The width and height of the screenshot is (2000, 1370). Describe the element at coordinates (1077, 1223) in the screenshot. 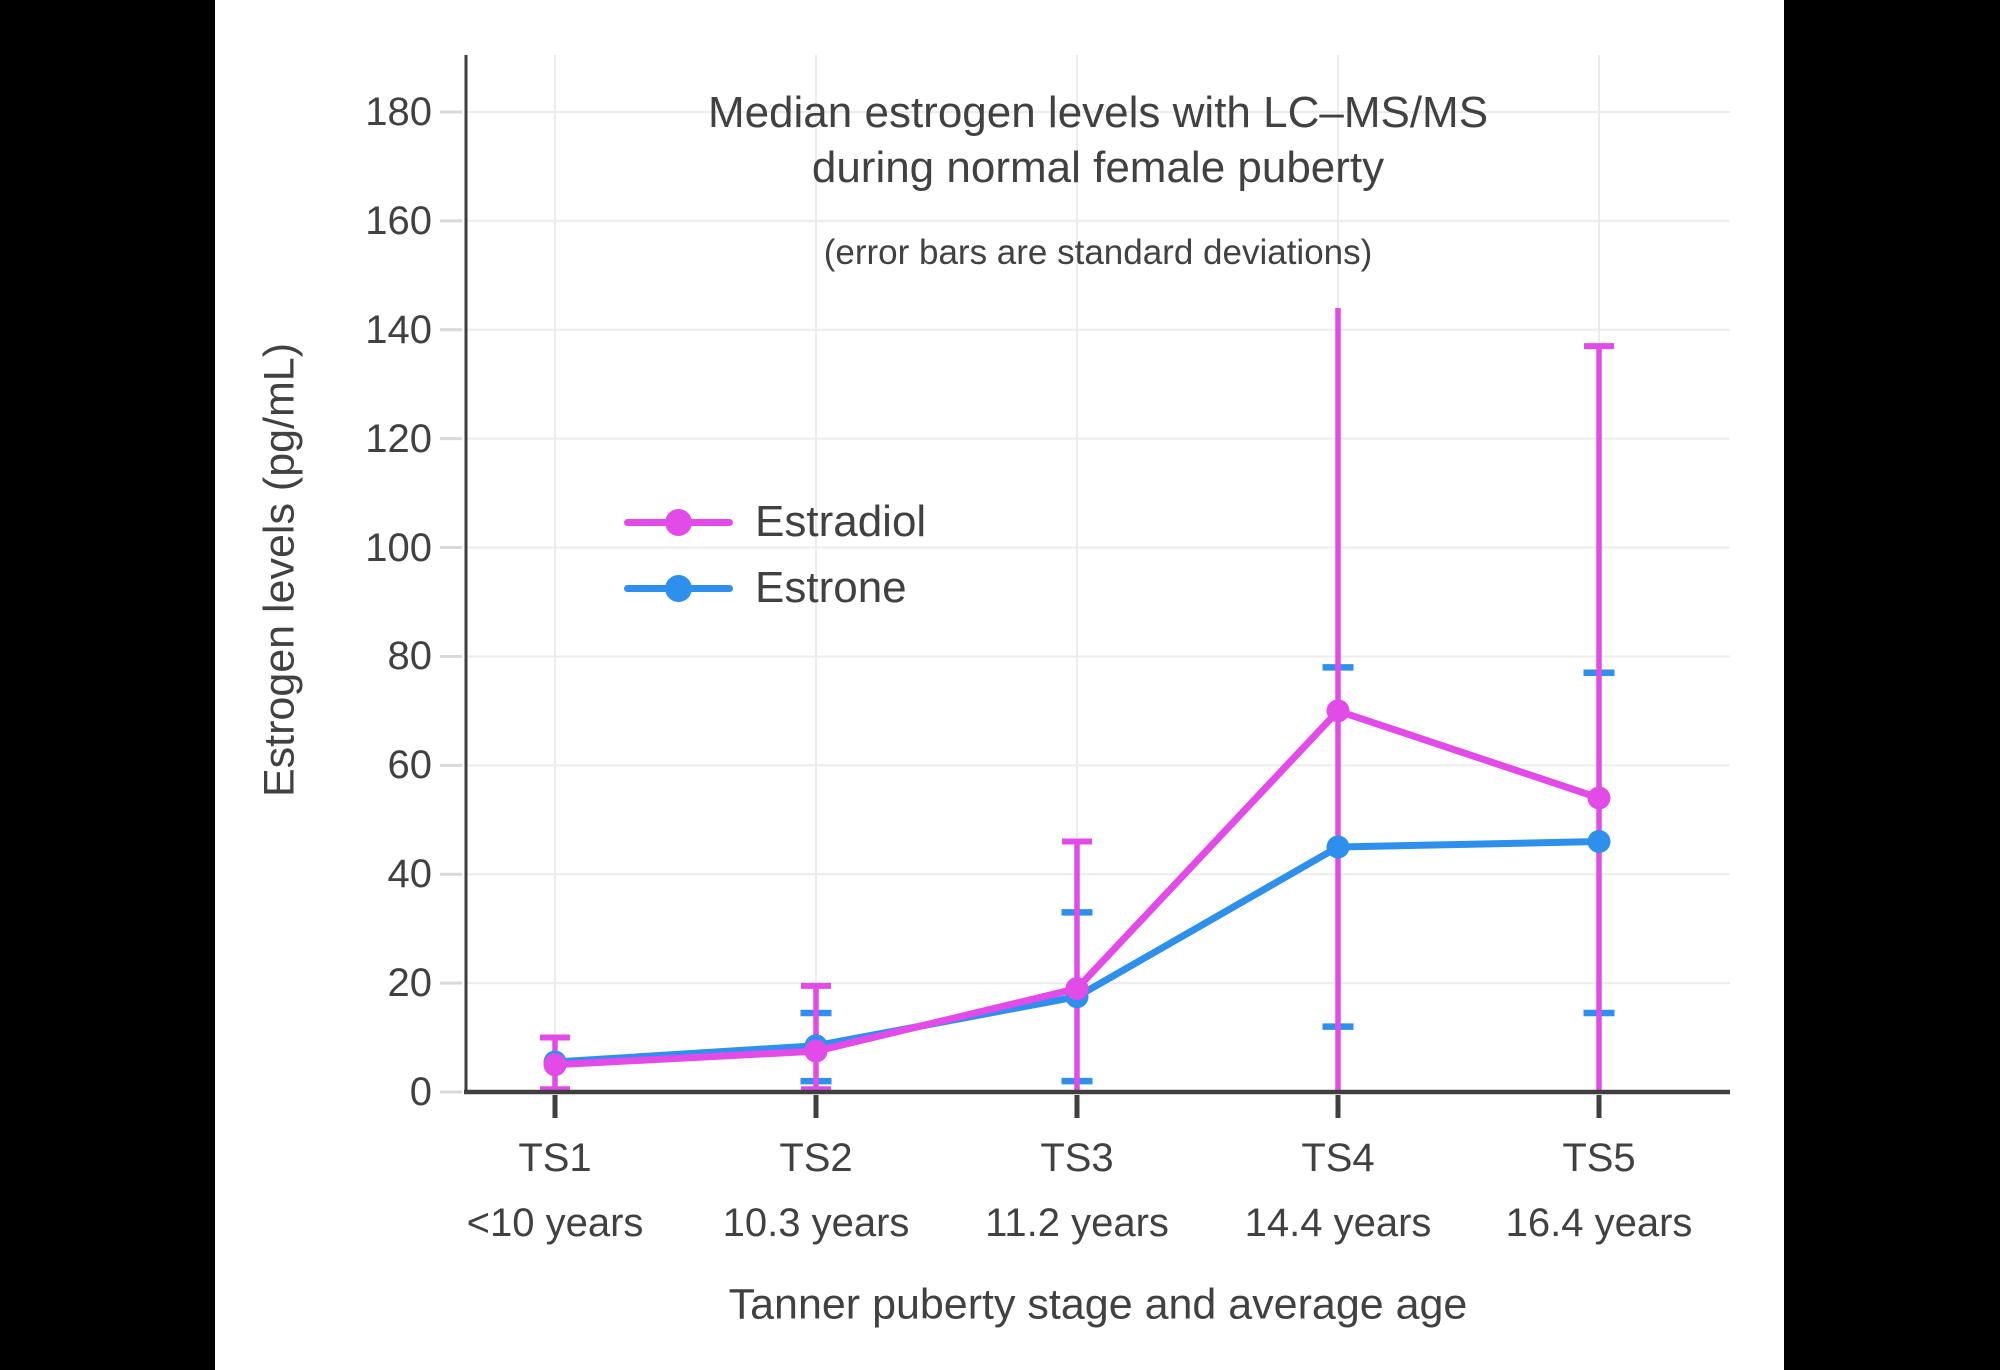

I see `x-age-label: 11.2 years` at that location.